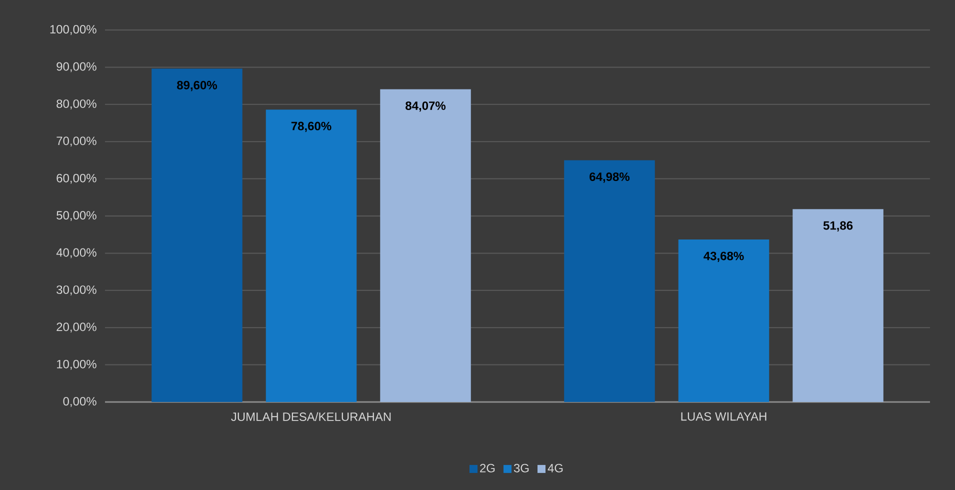 The height and width of the screenshot is (490, 955). Describe the element at coordinates (76, 179) in the screenshot. I see `y-tick-label: 60,00%` at that location.